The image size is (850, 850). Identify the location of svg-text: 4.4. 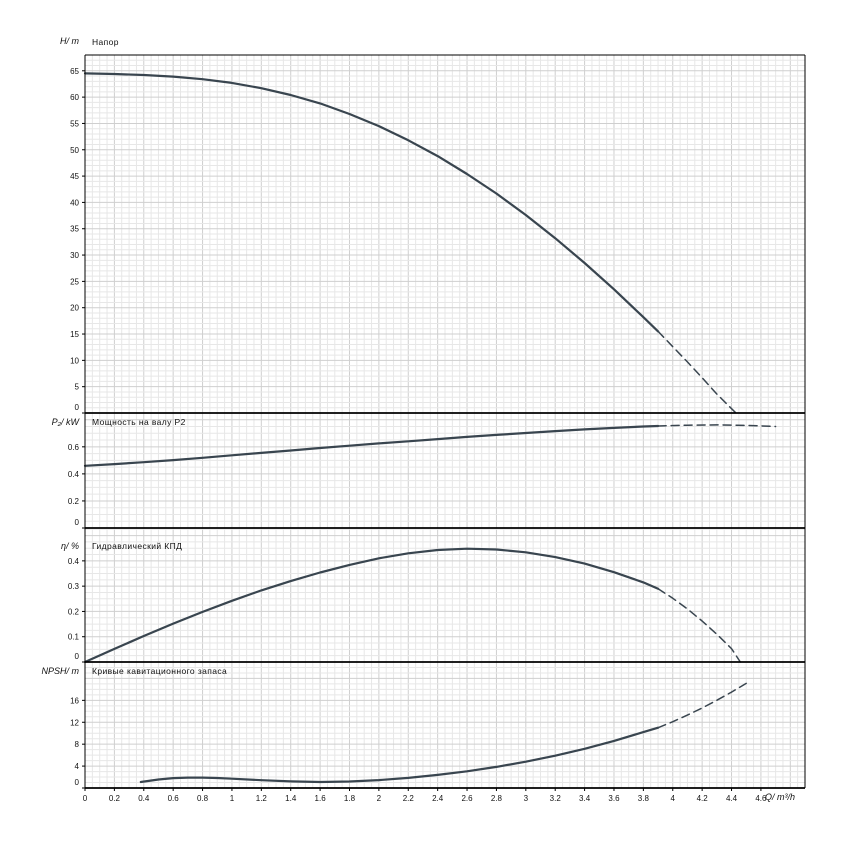
(732, 798).